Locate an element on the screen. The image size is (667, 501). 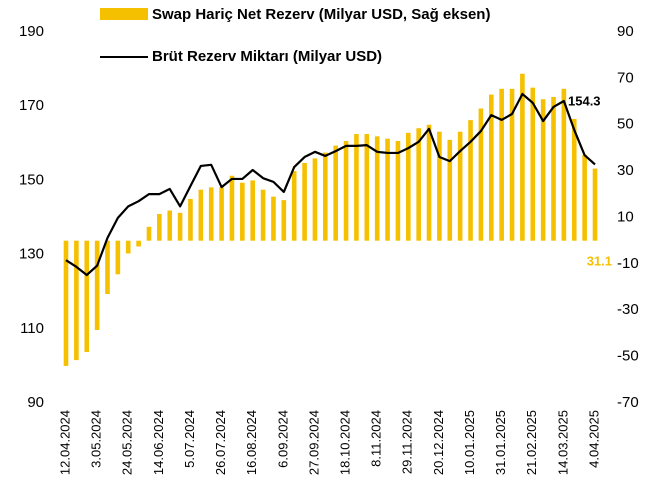
x-tick-label: 14.06.2024 is located at coordinates (158, 442).